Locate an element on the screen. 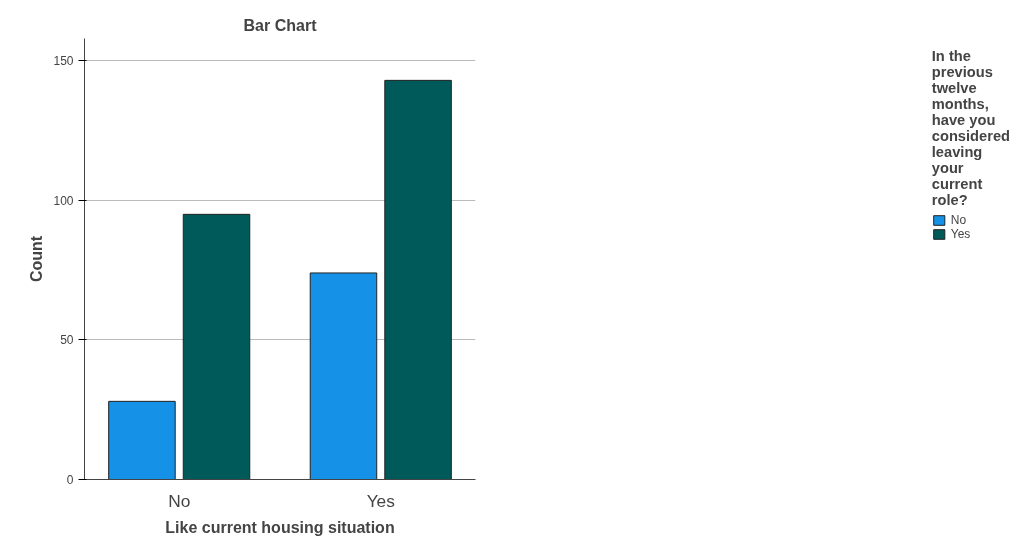  legend-label: Yes is located at coordinates (960, 234).